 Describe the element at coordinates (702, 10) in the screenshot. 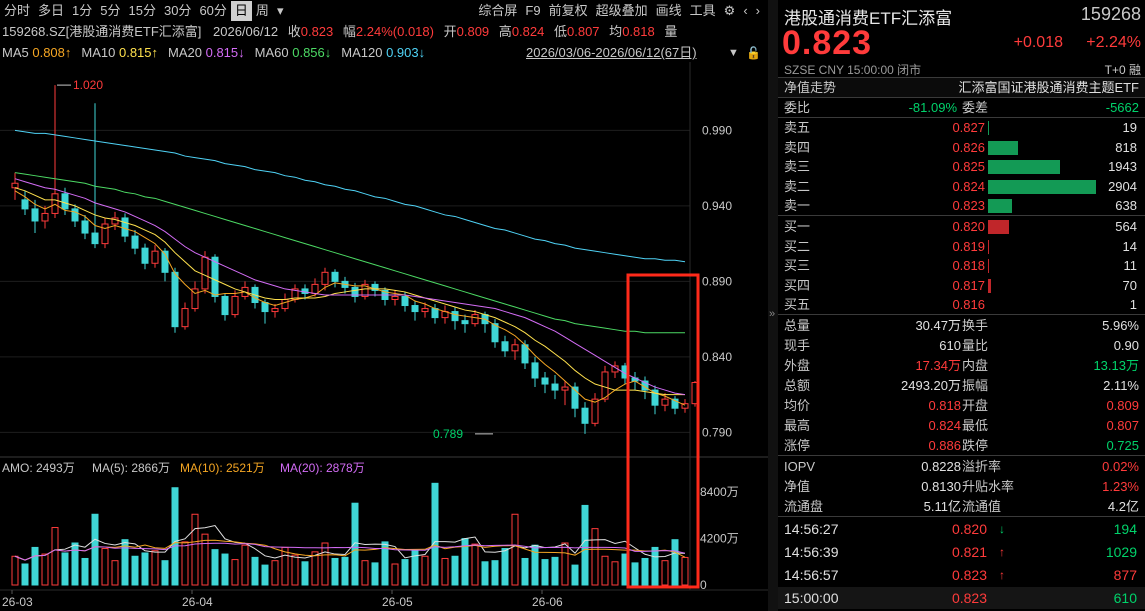

I see `toolbar-item-5: 工具` at that location.